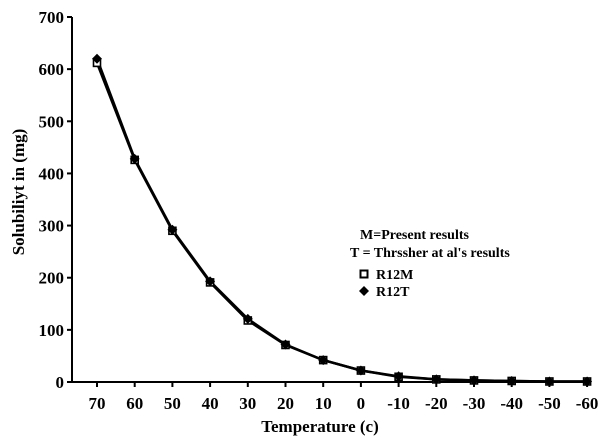 The height and width of the screenshot is (440, 600). Describe the element at coordinates (474, 403) in the screenshot. I see `x-tick-label: -30` at that location.